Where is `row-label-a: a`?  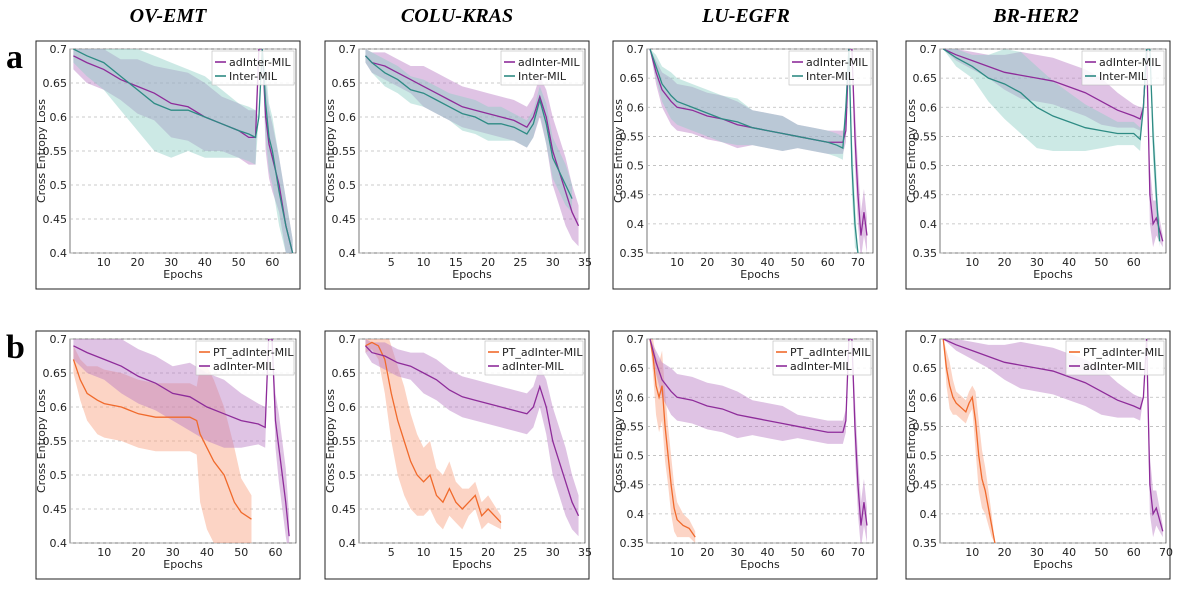
row-label-a: a is located at coordinates (14, 57).